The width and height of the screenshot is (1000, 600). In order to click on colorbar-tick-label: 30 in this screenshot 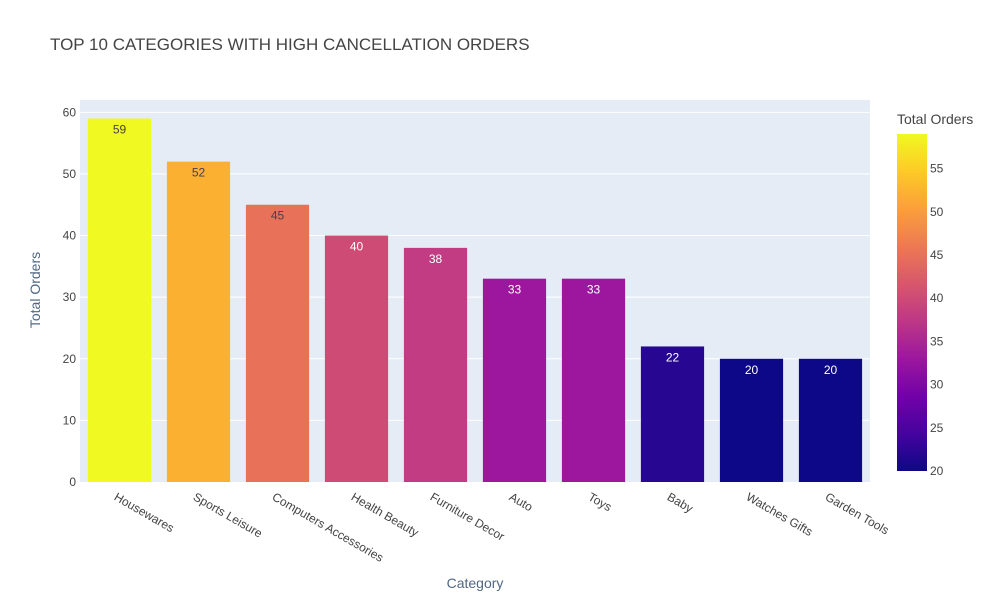, I will do `click(937, 385)`.